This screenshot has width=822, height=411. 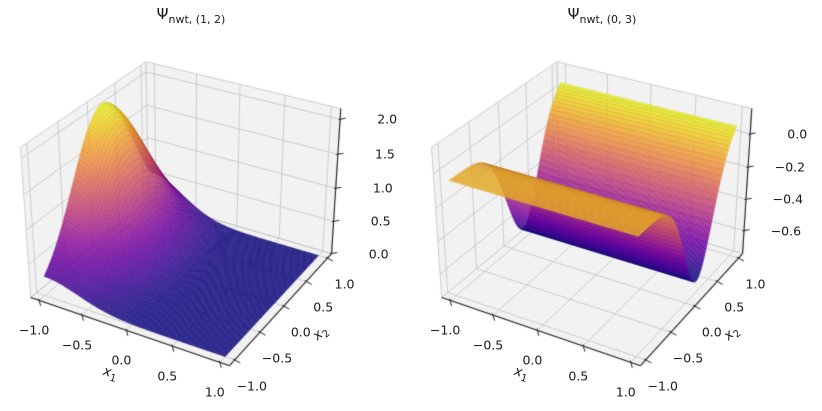 What do you see at coordinates (608, 19) in the screenshot?
I see `right-title-subscript: nwt, (0, 3)` at bounding box center [608, 19].